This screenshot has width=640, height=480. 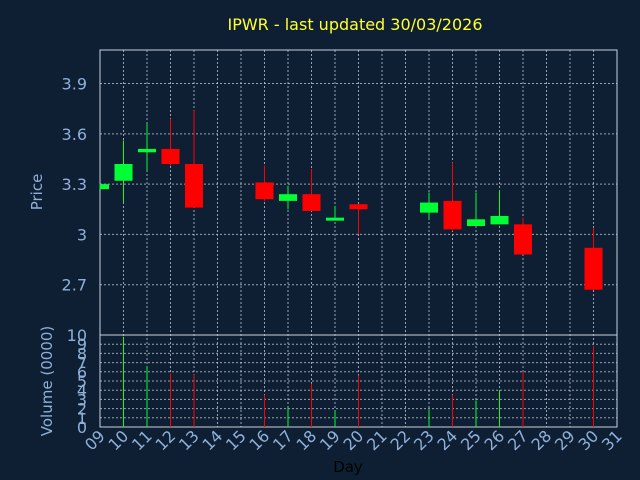 I want to click on volume-tick-label: 8, so click(x=82, y=353).